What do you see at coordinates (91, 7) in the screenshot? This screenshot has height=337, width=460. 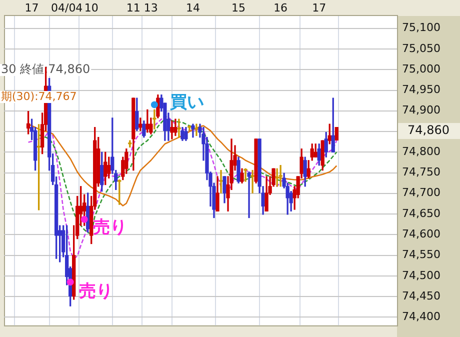 I see `x-tick-label: 10` at bounding box center [91, 7].